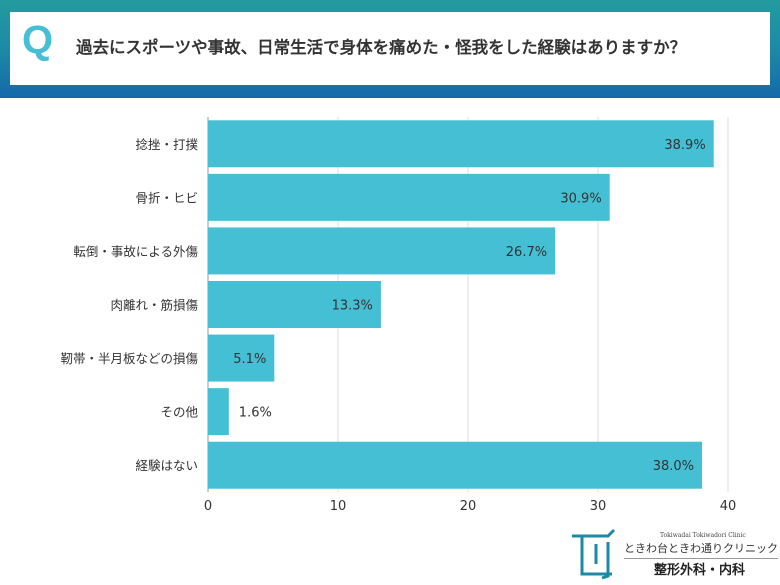 Image resolution: width=780 pixels, height=585 pixels. I want to click on category-label: 転倒・事故による外傷, so click(135, 251).